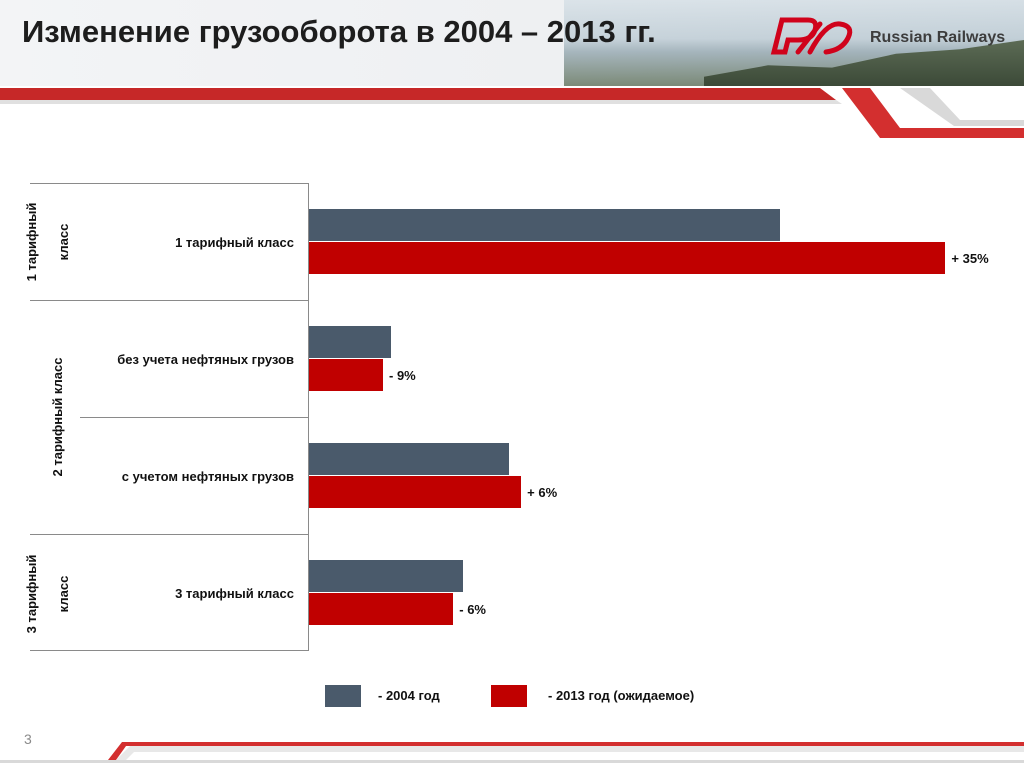 Image resolution: width=1024 pixels, height=768 pixels. What do you see at coordinates (542, 492) in the screenshot?
I see `data-label: + 6%` at bounding box center [542, 492].